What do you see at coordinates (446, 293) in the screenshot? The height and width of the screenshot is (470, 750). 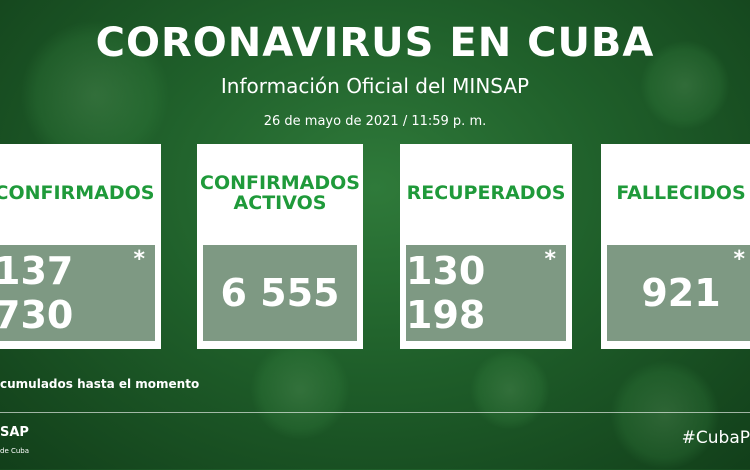 I see `card-value: 130 198` at bounding box center [446, 293].